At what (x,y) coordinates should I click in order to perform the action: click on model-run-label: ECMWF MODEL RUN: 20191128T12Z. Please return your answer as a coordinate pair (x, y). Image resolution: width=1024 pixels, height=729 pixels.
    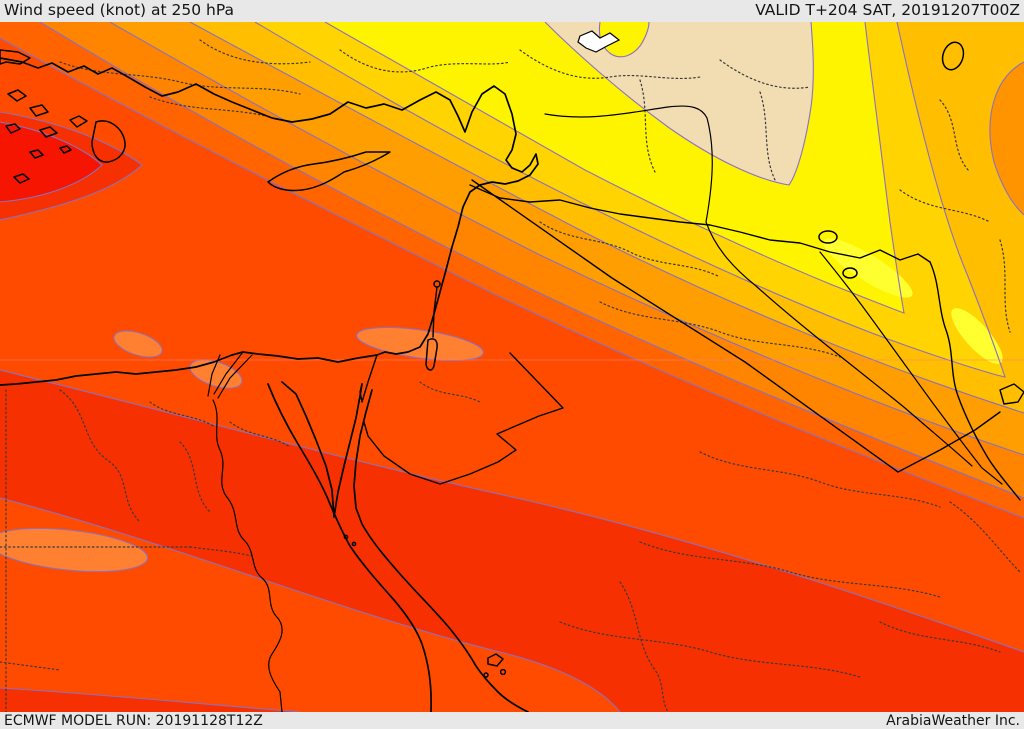
    Looking at the image, I should click on (133, 720).